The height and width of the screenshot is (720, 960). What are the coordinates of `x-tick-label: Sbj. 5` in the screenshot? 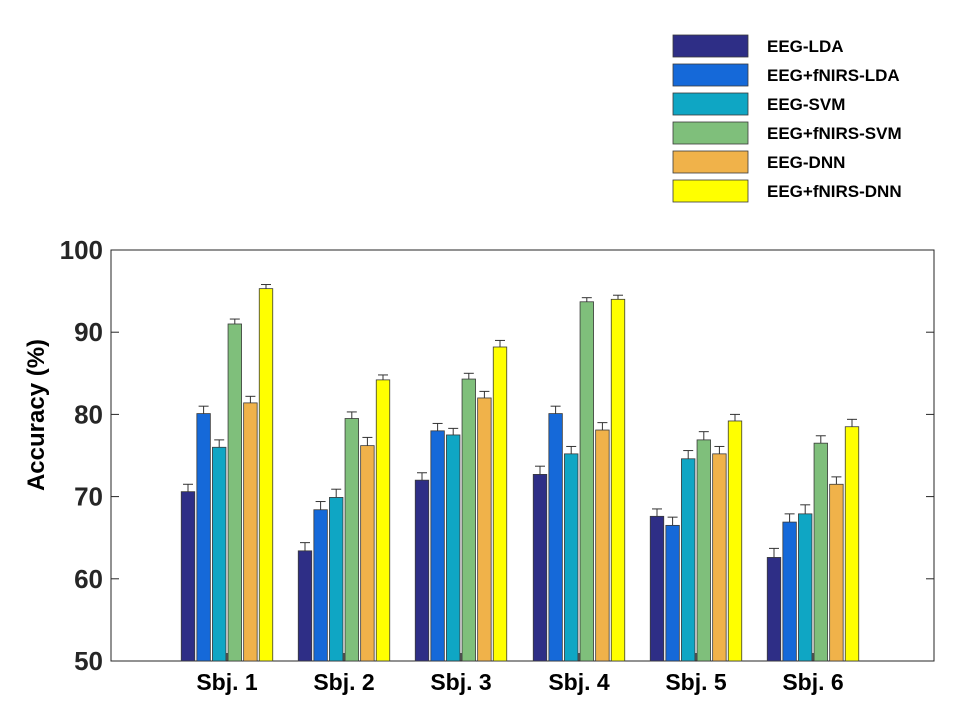 It's located at (696, 682).